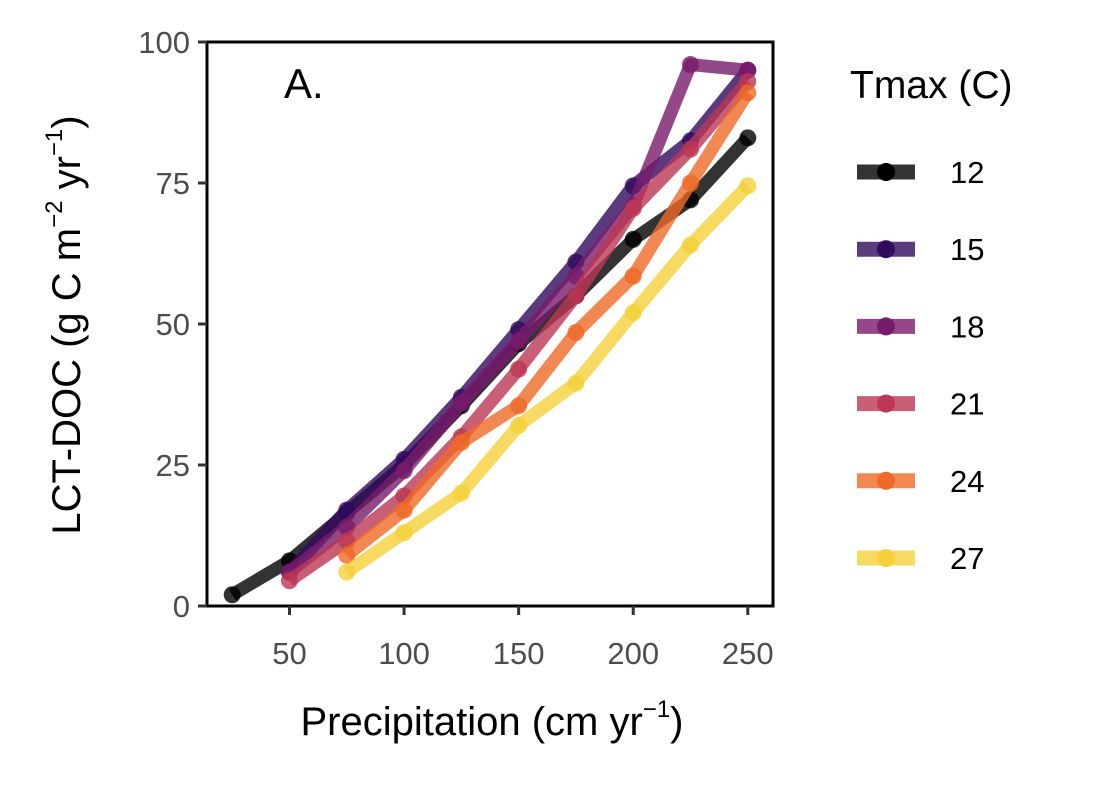  Describe the element at coordinates (173, 183) in the screenshot. I see `y-tick-label: 75` at that location.